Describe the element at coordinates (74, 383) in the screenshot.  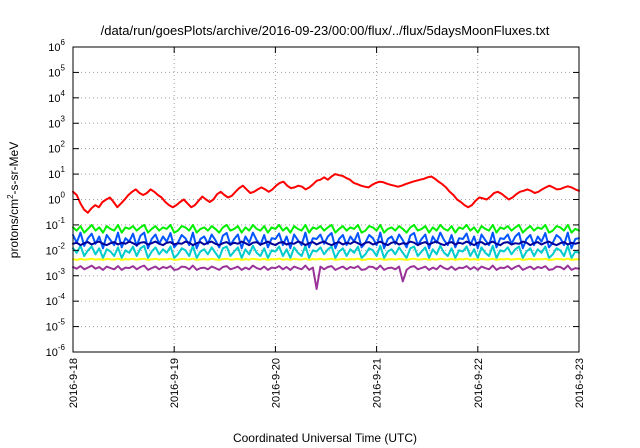
I see `x-tick-label: 2016-9-18` at that location.